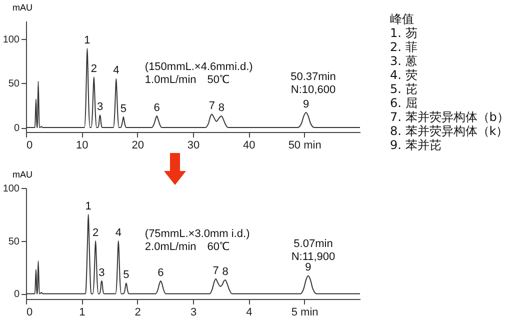  What do you see at coordinates (304, 312) in the screenshot?
I see `x-tick-label: 5 min` at bounding box center [304, 312].